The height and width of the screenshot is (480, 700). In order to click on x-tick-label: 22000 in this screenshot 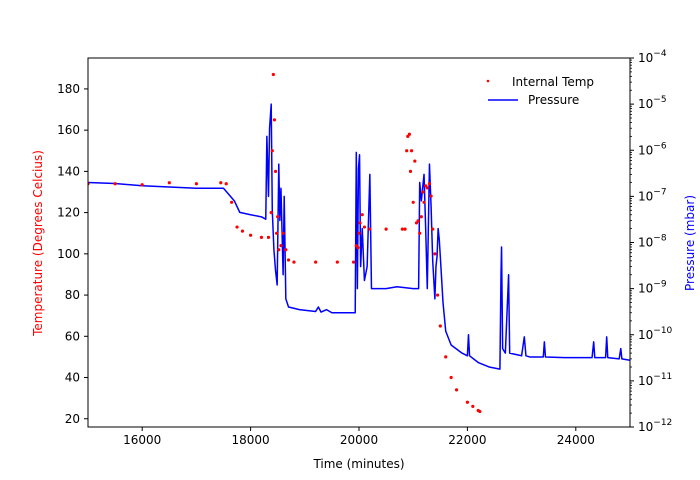, I will do `click(467, 440)`.